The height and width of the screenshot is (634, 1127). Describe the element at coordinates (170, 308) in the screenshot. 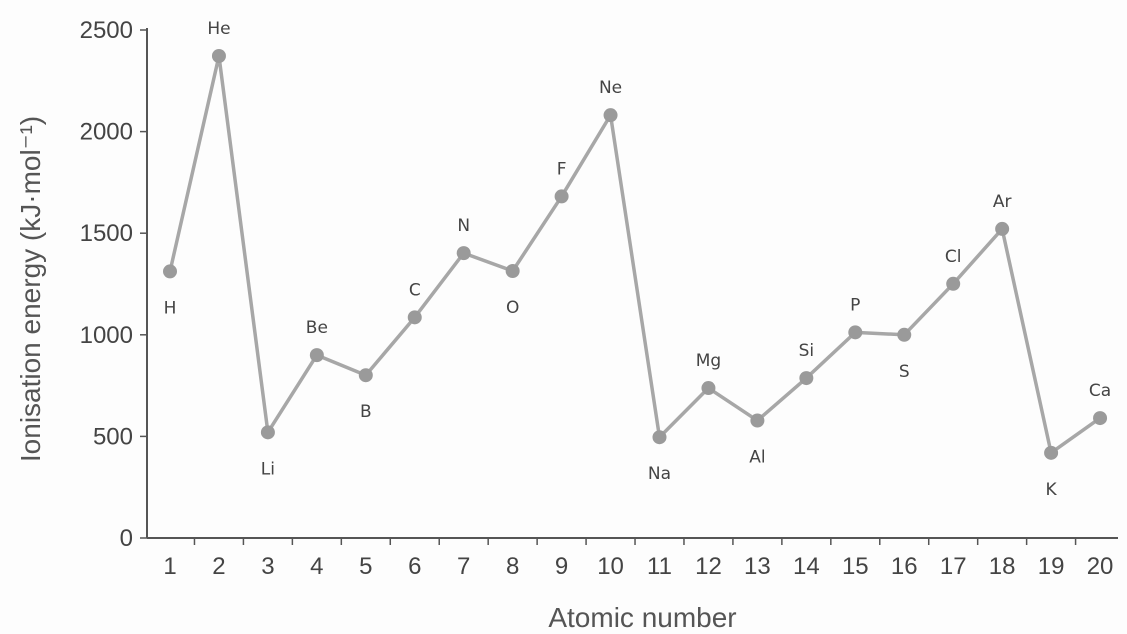

I see `data-label: H` at that location.